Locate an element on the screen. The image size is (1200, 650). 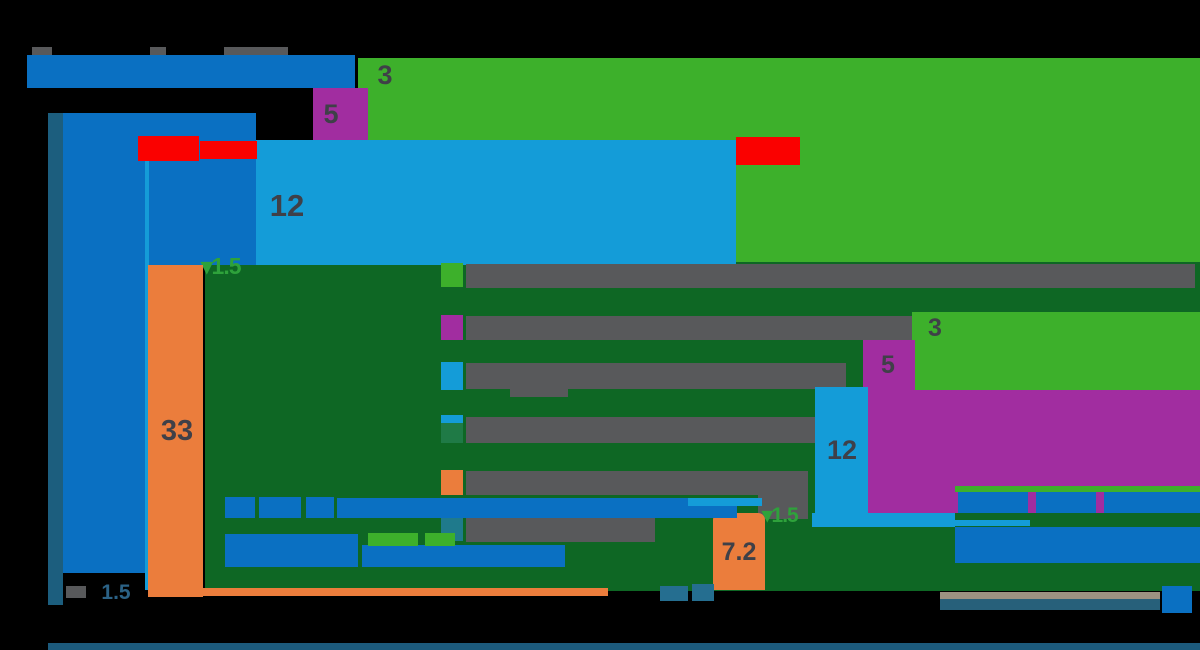
page-number-redaction is located at coordinates (1177, 599).